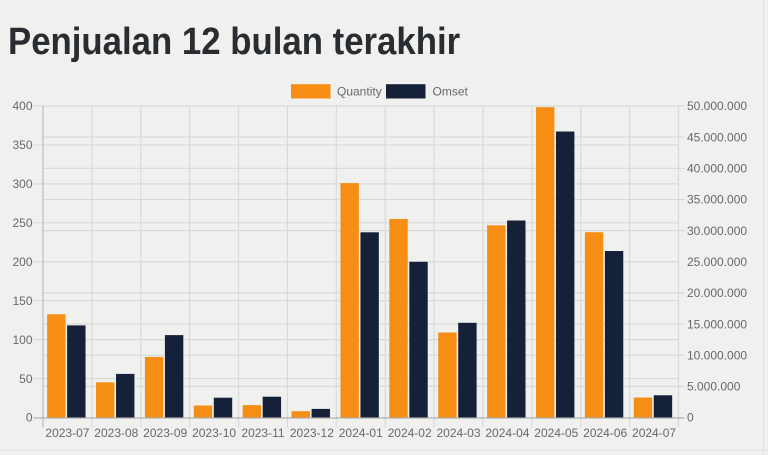 The image size is (768, 455). What do you see at coordinates (458, 433) in the screenshot?
I see `svg-text: 2024-03` at bounding box center [458, 433].